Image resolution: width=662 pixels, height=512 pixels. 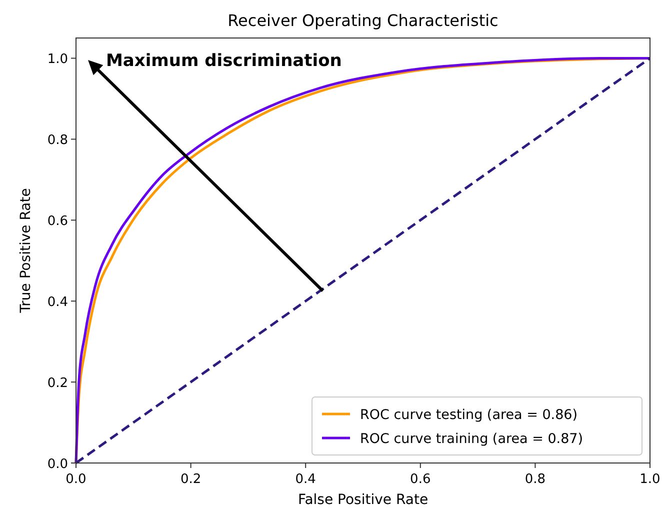 What do you see at coordinates (57, 384) in the screenshot?
I see `y-tick-label: 0.2` at bounding box center [57, 384].